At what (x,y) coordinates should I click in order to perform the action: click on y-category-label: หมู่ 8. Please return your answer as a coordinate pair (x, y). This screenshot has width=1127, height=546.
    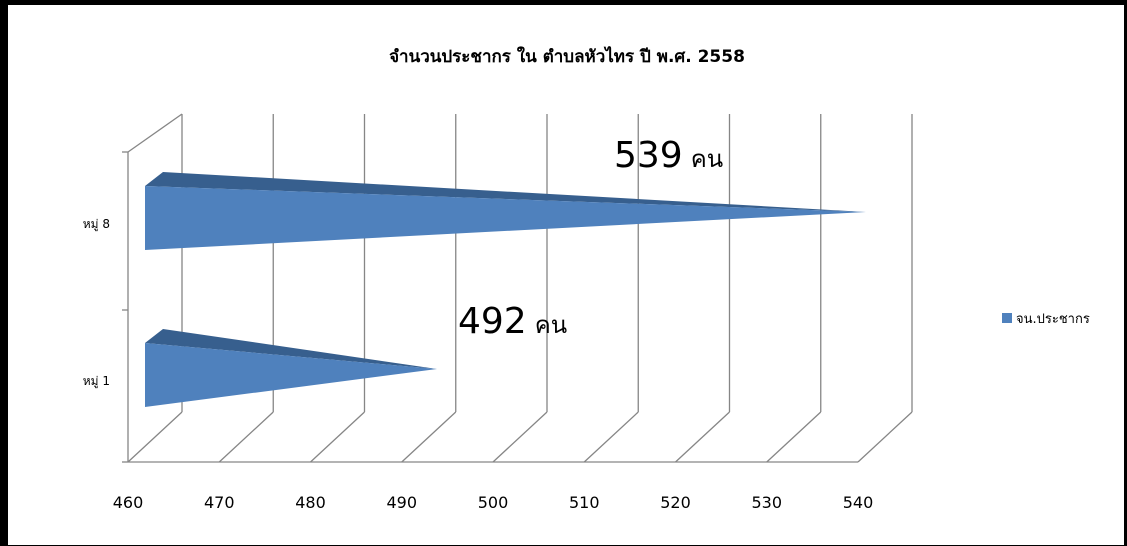
    Looking at the image, I should click on (96, 224).